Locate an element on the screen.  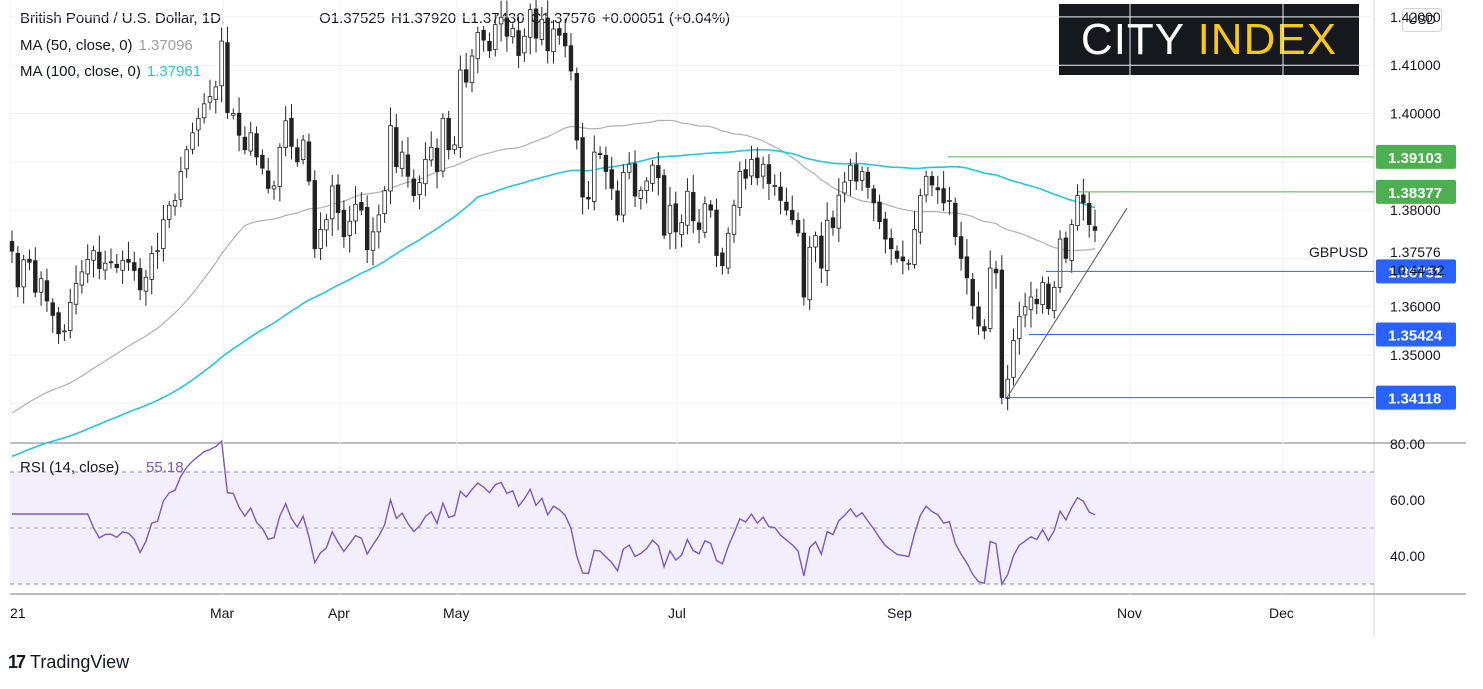
logo-part1: CITY is located at coordinates (1139, 39).